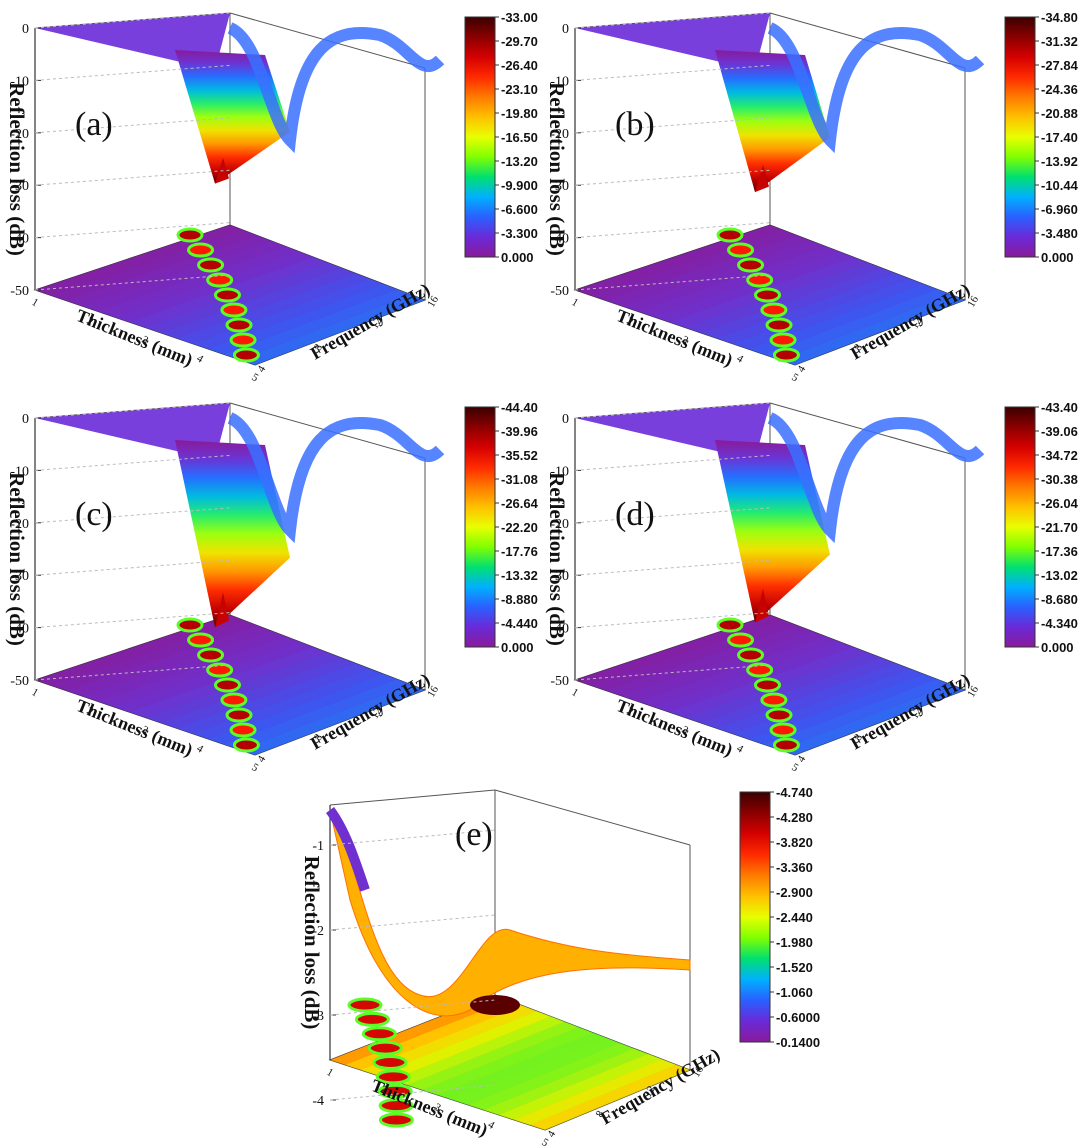  What do you see at coordinates (145, 730) in the screenshot?
I see `x-tick-label: 3` at bounding box center [145, 730].